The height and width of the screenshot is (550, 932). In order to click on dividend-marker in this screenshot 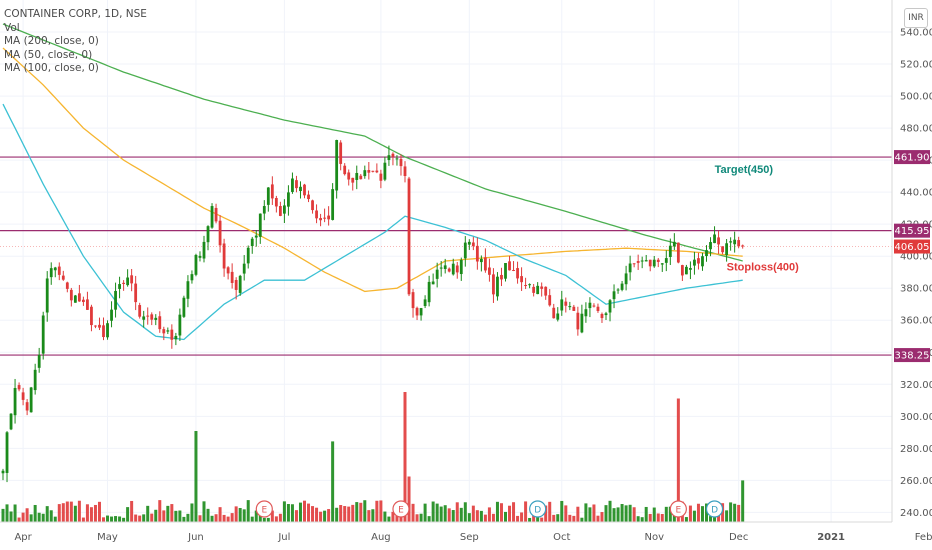, I will do `click(714, 509)`.